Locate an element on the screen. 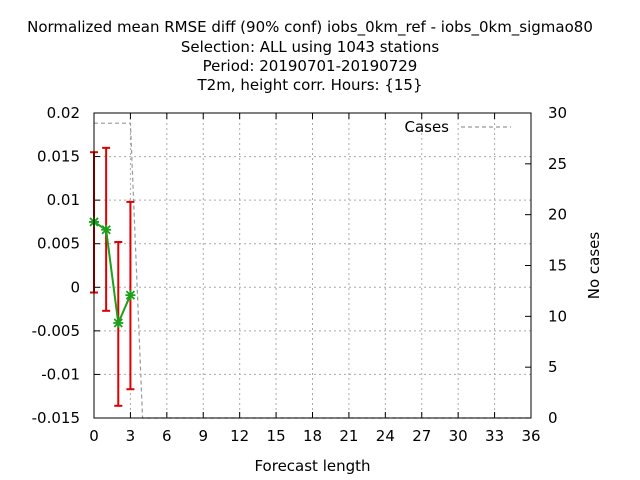  x-tick-label: 27 is located at coordinates (421, 436).